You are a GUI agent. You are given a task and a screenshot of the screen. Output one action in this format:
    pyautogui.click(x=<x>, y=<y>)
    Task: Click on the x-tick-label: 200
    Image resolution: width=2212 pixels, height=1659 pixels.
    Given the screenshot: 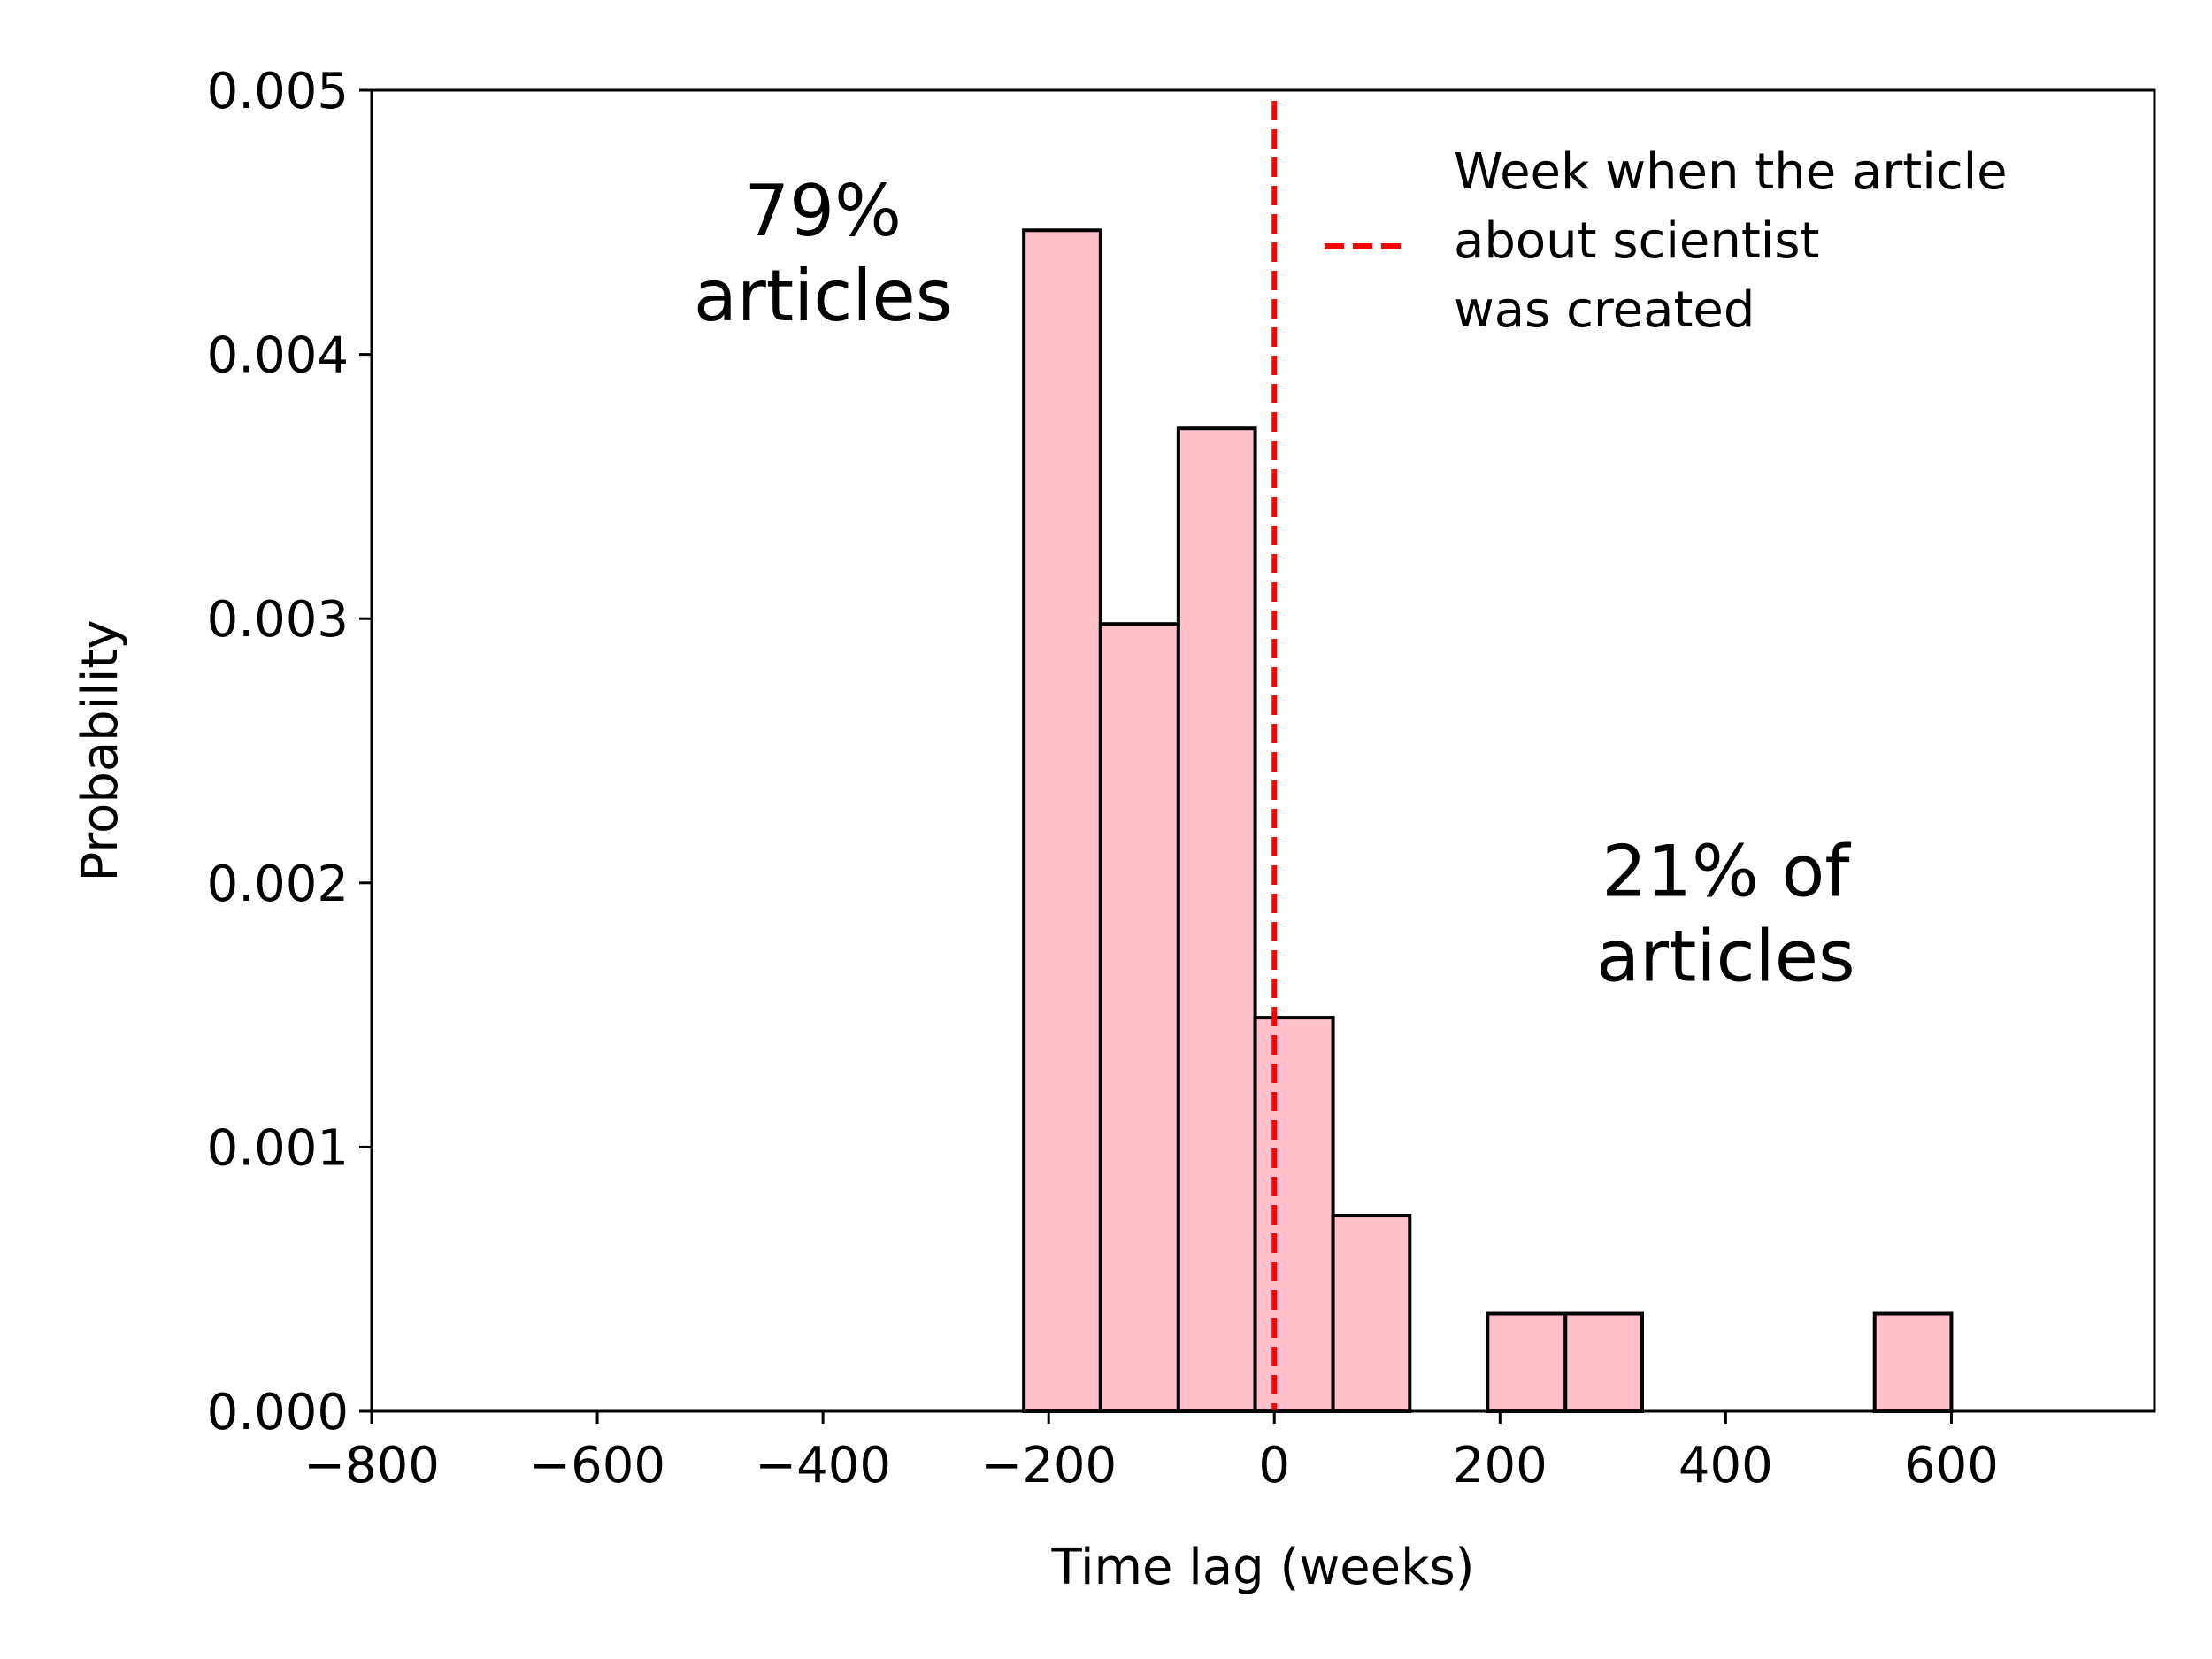 What is the action you would take?
    pyautogui.click(x=1501, y=1466)
    